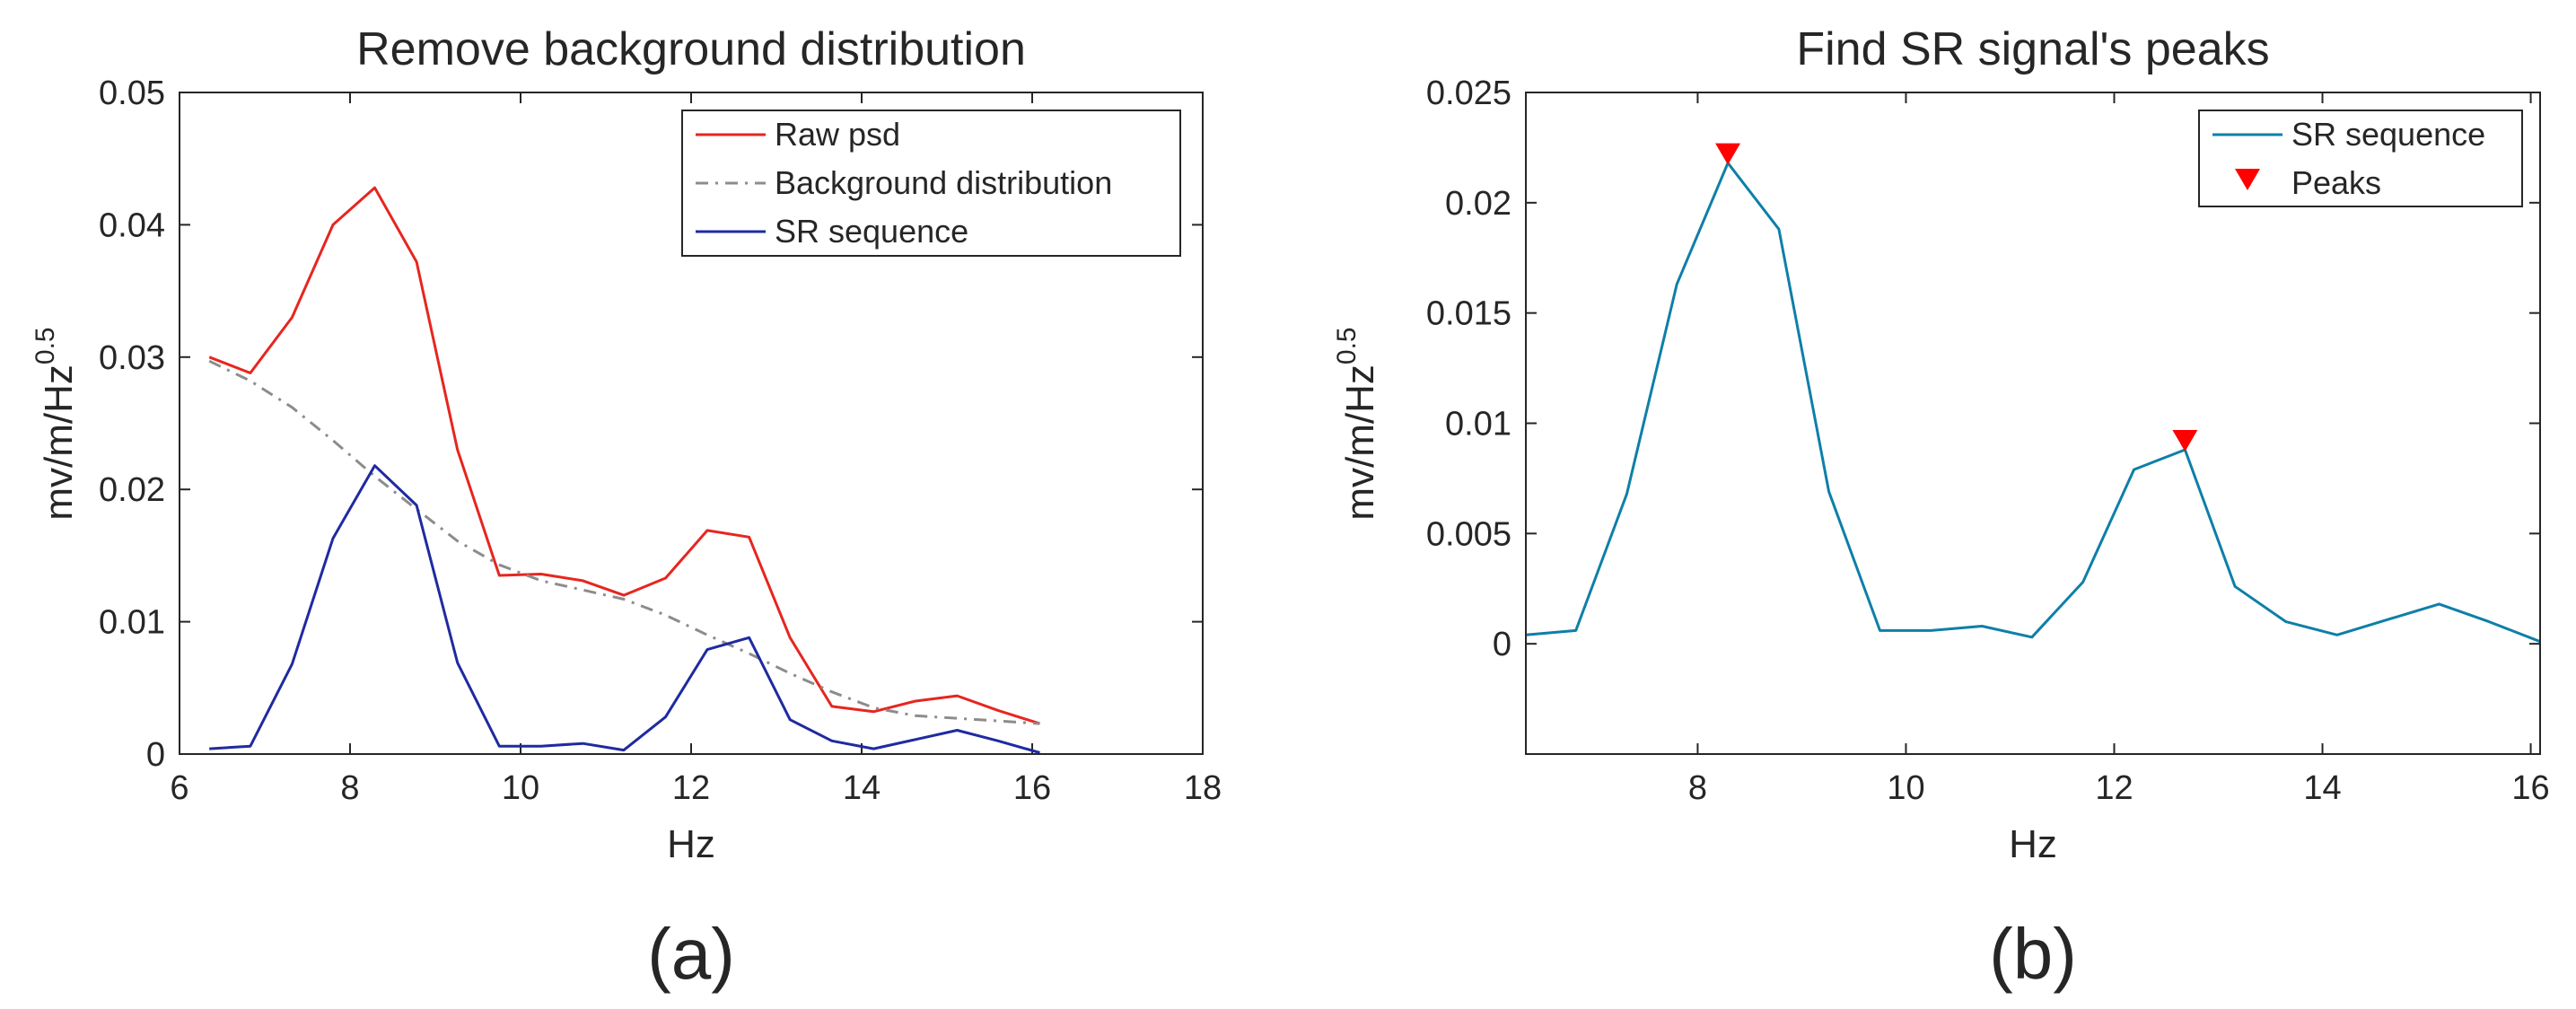 Image resolution: width=2576 pixels, height=1009 pixels. I want to click on x-tick-label-b: 12, so click(2114, 788).